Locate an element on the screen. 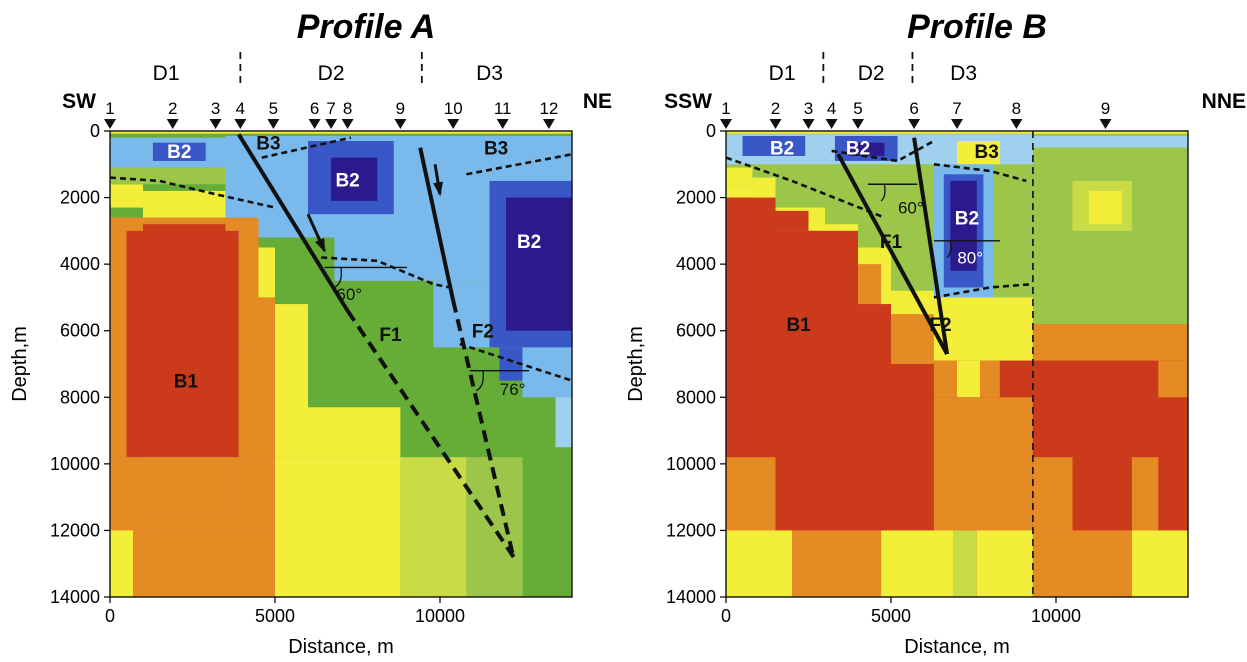 The height and width of the screenshot is (662, 1247). y-tick-label: 12000 is located at coordinates (691, 530).